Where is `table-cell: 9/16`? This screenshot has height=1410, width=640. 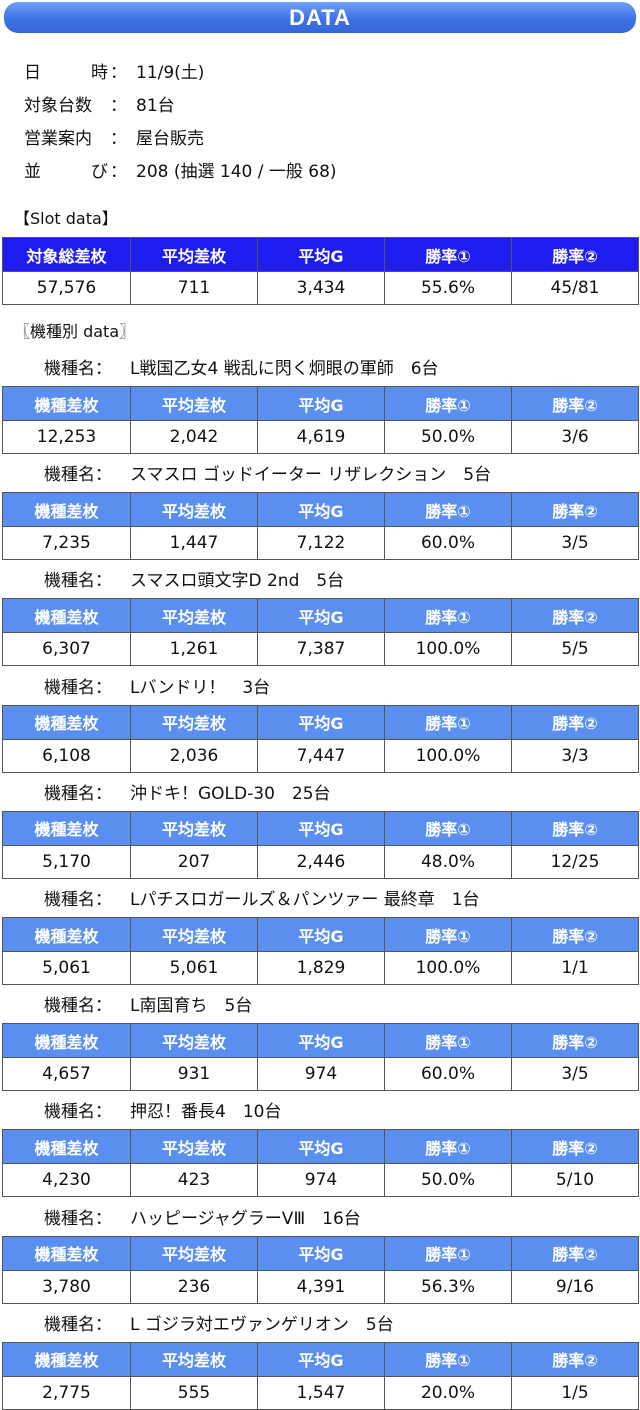
table-cell: 9/16 is located at coordinates (575, 1286).